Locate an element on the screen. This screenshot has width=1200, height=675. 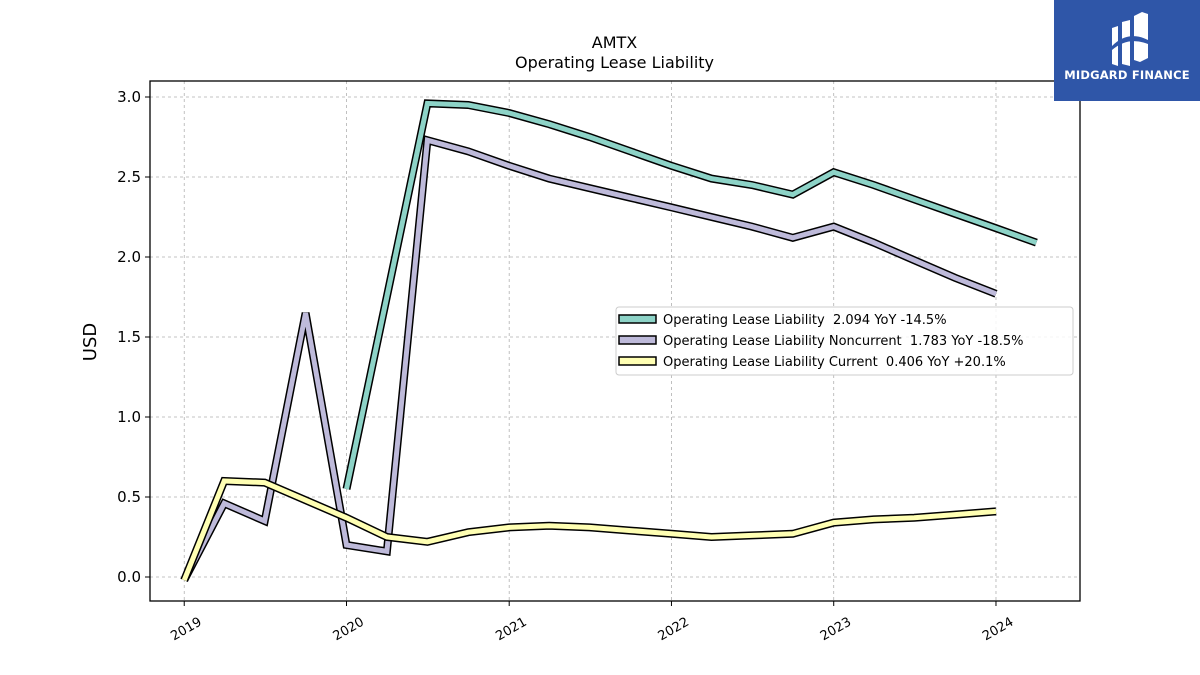
y-tick-label: 2.0 is located at coordinates (129, 257).